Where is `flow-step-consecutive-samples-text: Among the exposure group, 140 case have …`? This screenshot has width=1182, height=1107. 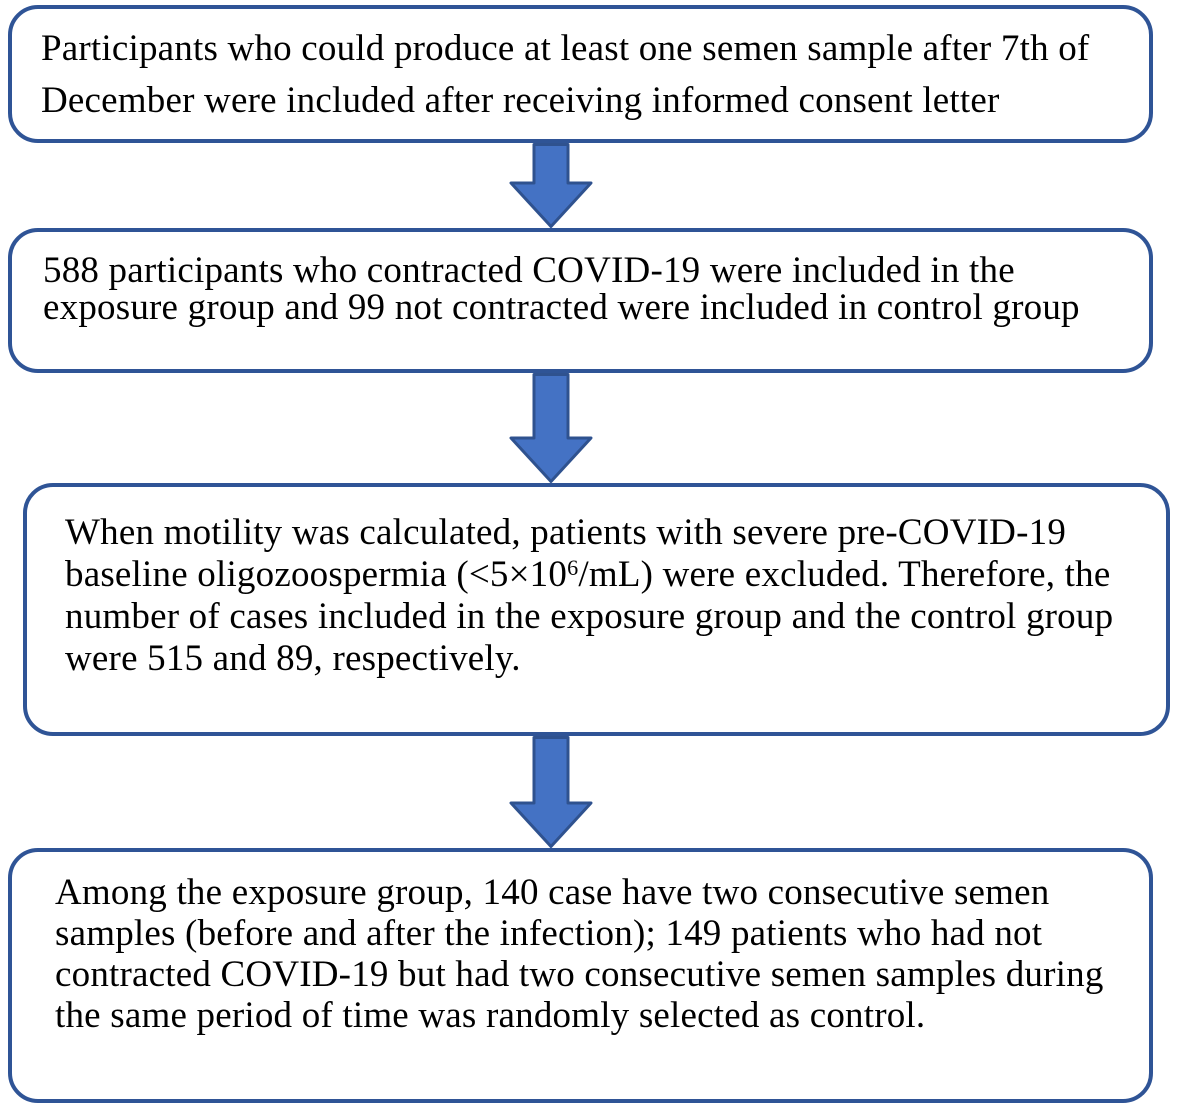
flow-step-consecutive-samples-text: Among the exposure group, 140 case have … is located at coordinates (579, 954).